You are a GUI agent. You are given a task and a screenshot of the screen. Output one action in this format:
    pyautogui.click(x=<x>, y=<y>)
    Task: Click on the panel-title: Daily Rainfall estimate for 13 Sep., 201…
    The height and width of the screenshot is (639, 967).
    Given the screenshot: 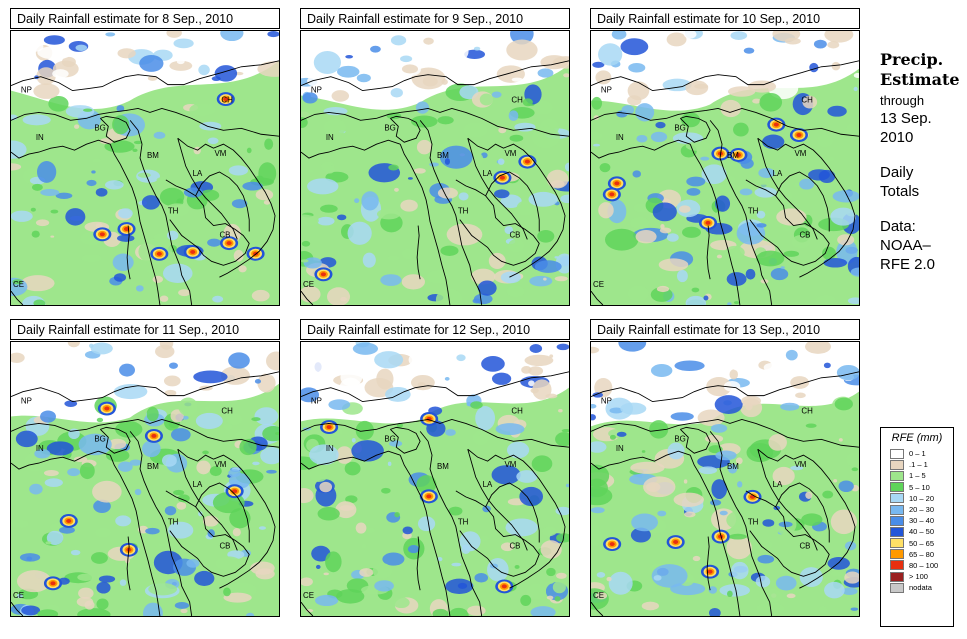 What is the action you would take?
    pyautogui.click(x=725, y=329)
    